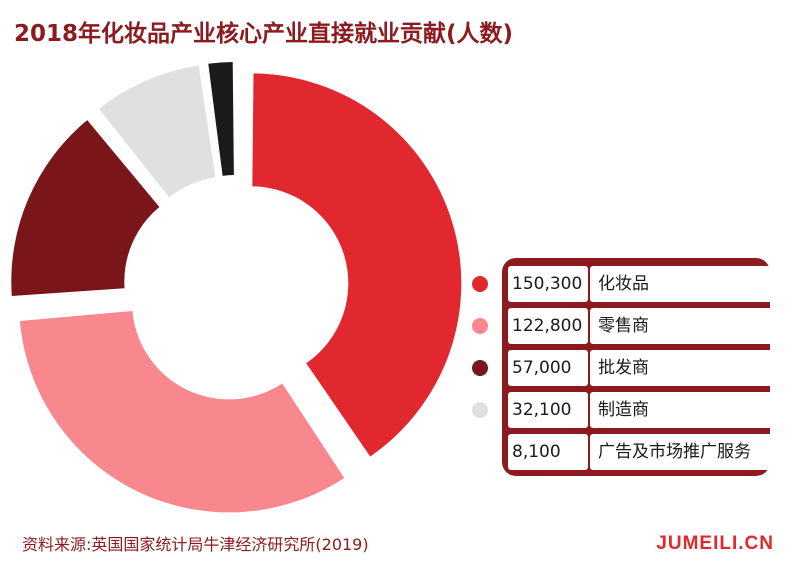 The height and width of the screenshot is (572, 800). Describe the element at coordinates (480, 410) in the screenshot. I see `legend-swatch-manufacturers` at that location.